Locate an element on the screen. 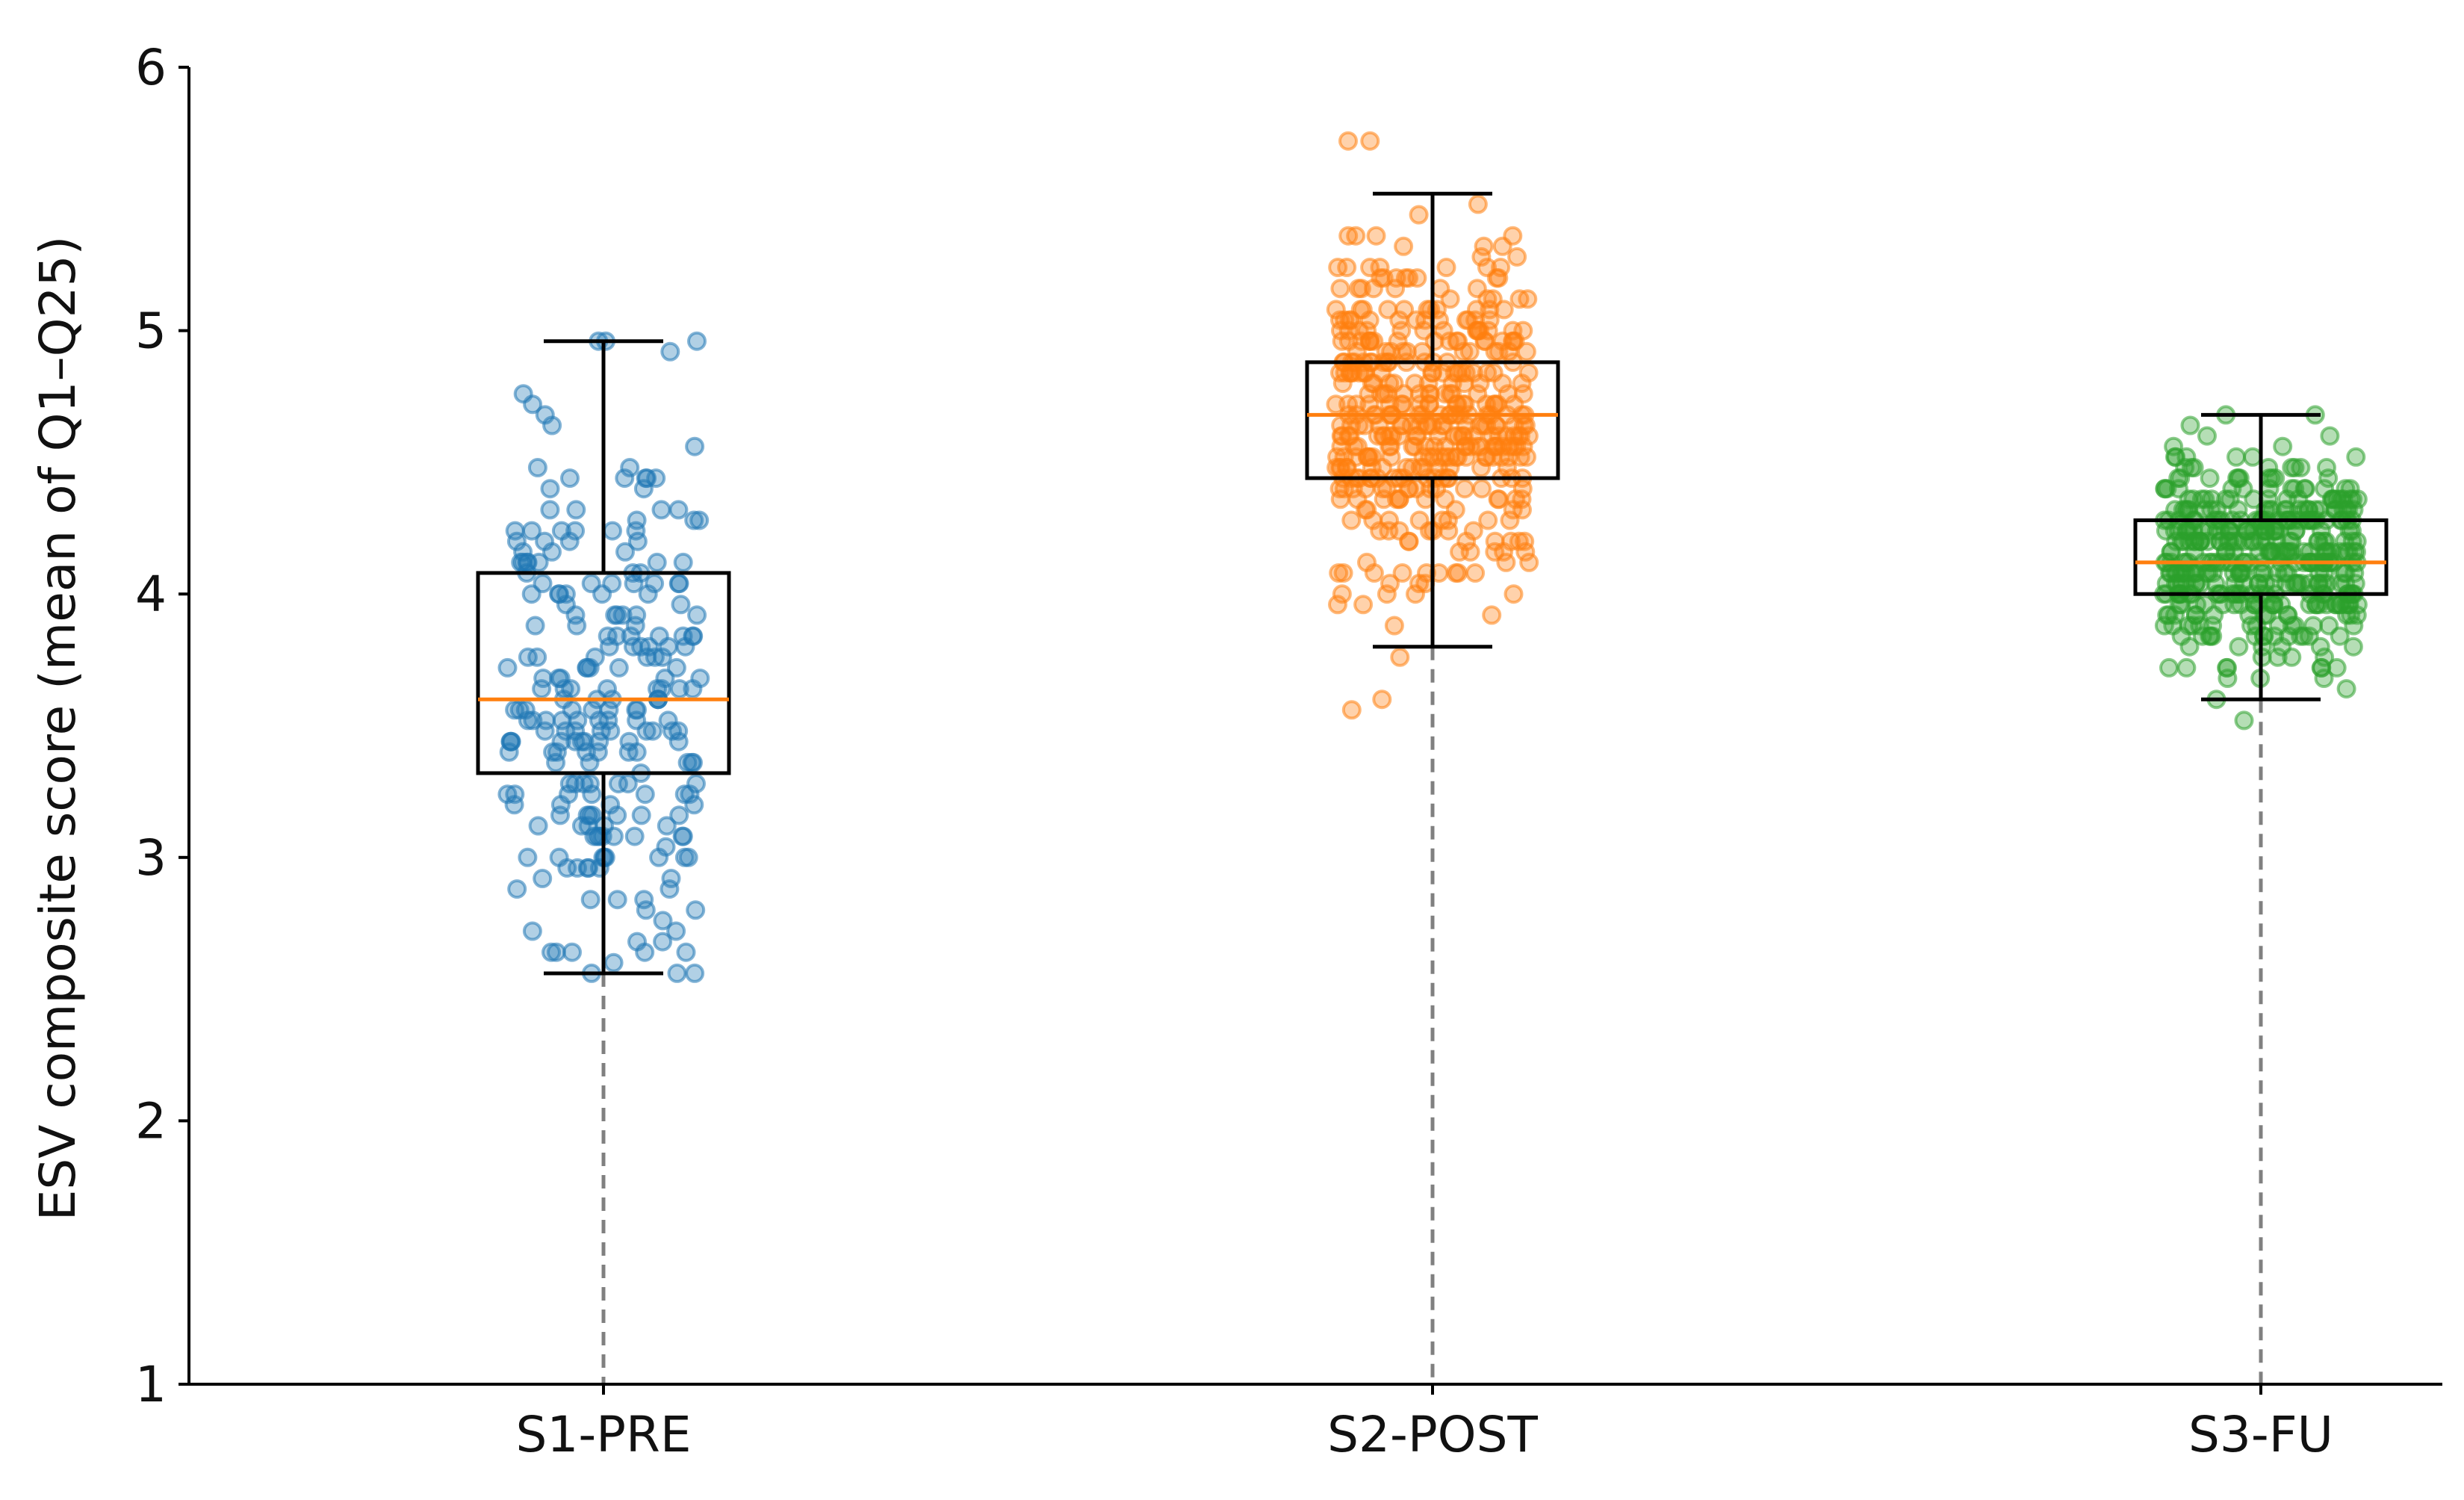  x-tick-label: S1-PRE is located at coordinates (603, 1434).